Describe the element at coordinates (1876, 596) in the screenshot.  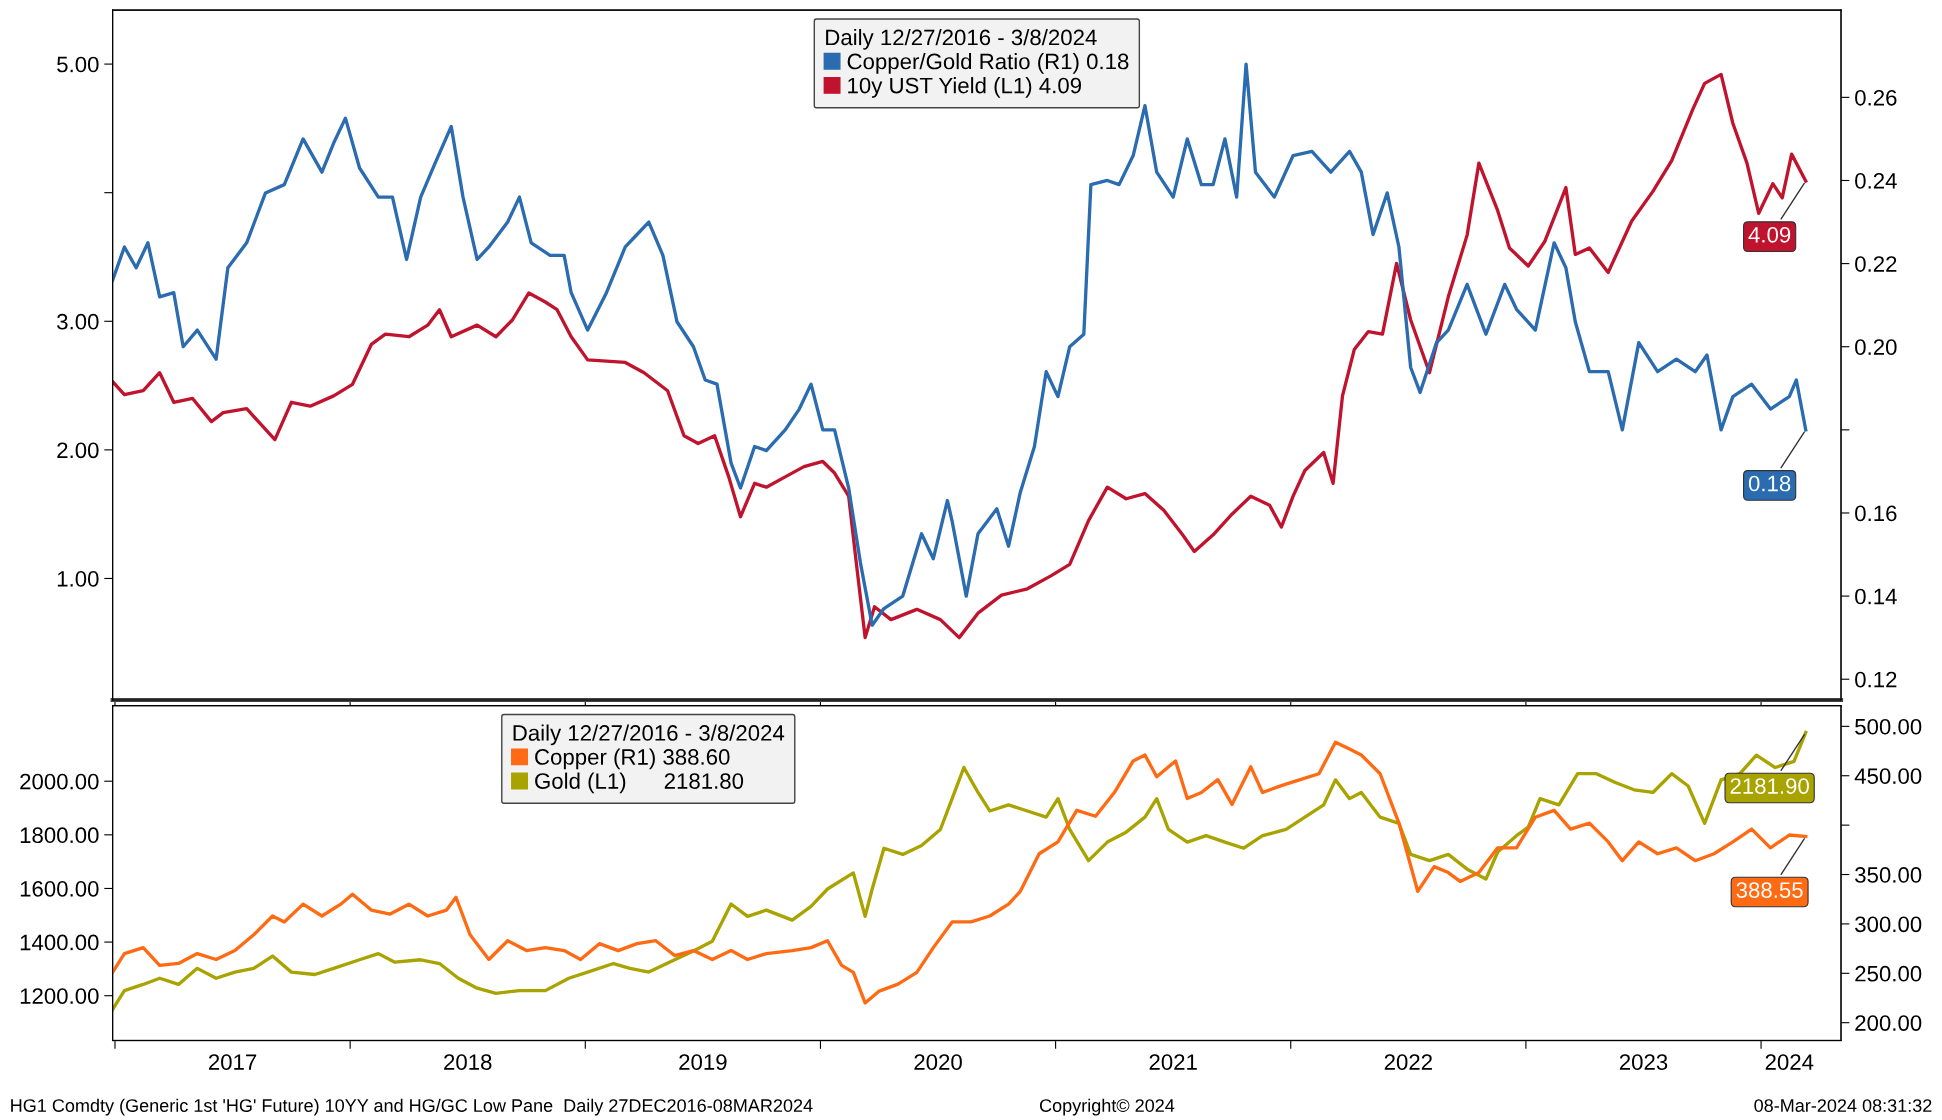
I see `y2-tick-label: 0.14` at that location.